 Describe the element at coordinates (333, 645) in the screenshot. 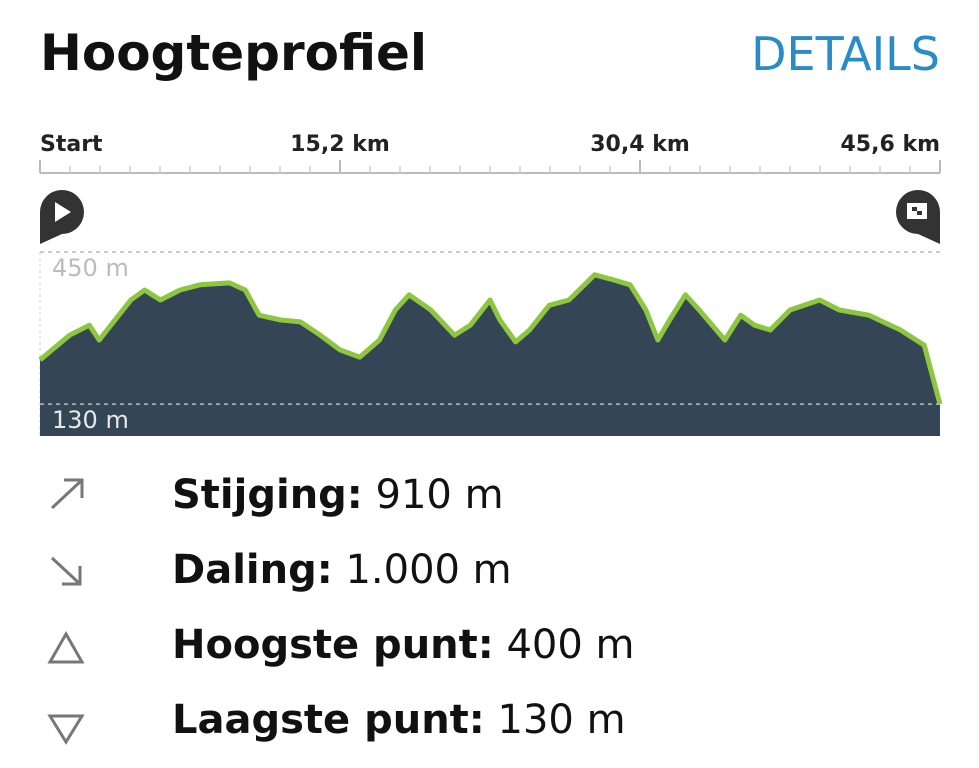

I see `stat-label: Hoogste punt:` at that location.